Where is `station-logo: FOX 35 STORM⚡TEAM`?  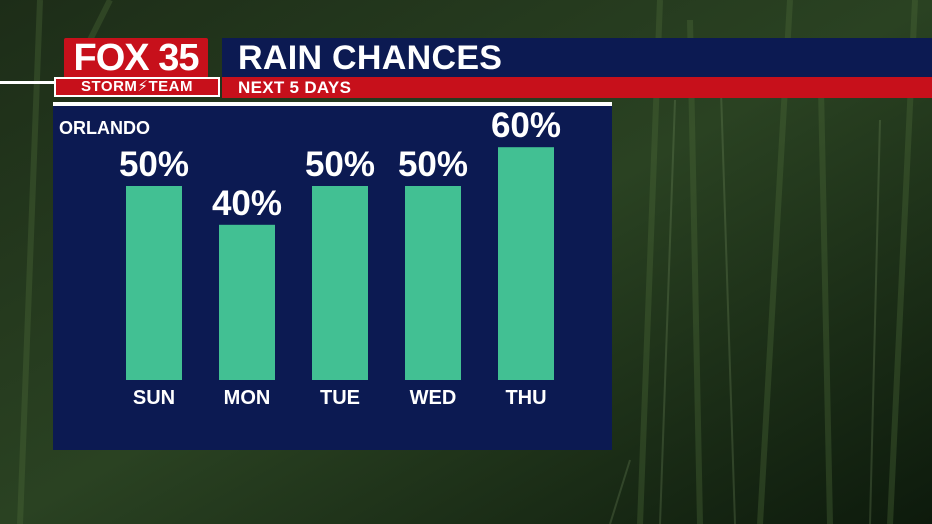
station-logo: FOX 35 STORM⚡TEAM is located at coordinates (137, 67).